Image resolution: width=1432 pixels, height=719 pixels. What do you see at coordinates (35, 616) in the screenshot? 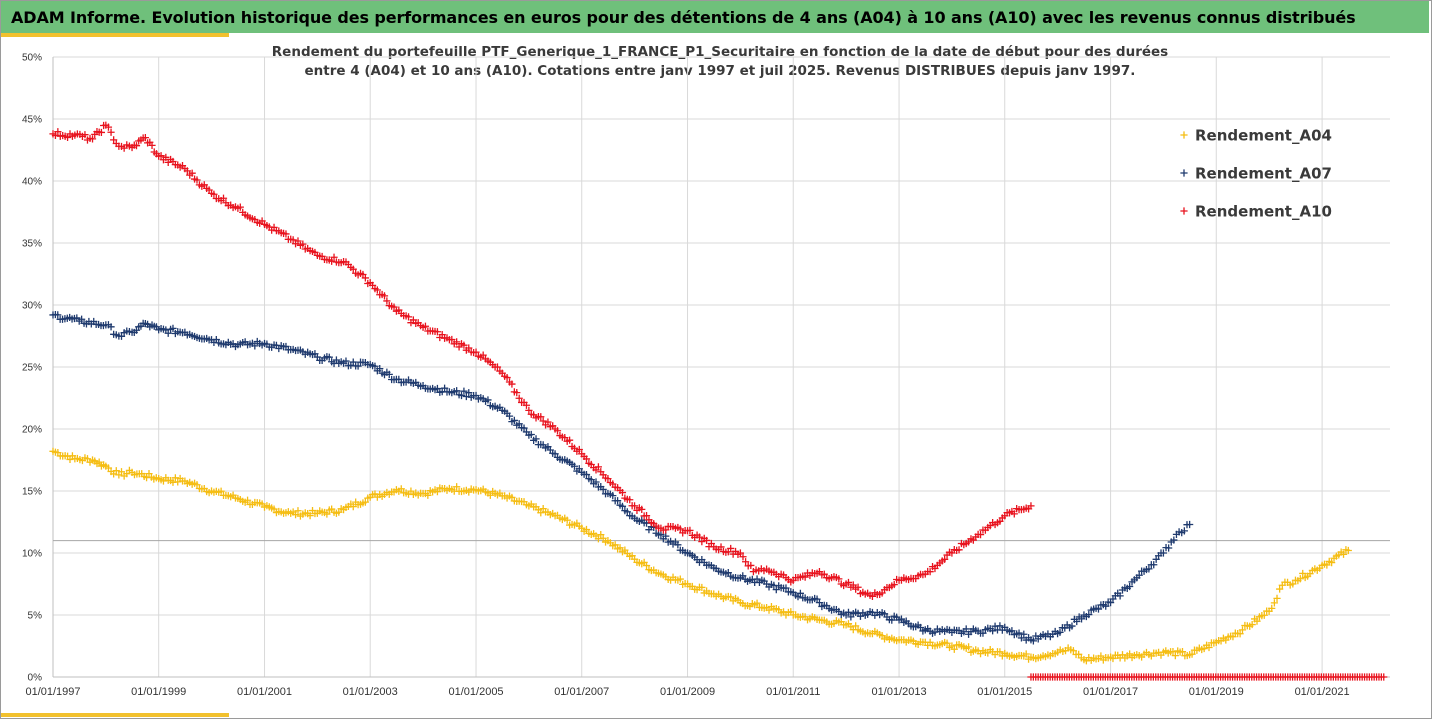
I see `y-tick-label: 5%` at bounding box center [35, 616].